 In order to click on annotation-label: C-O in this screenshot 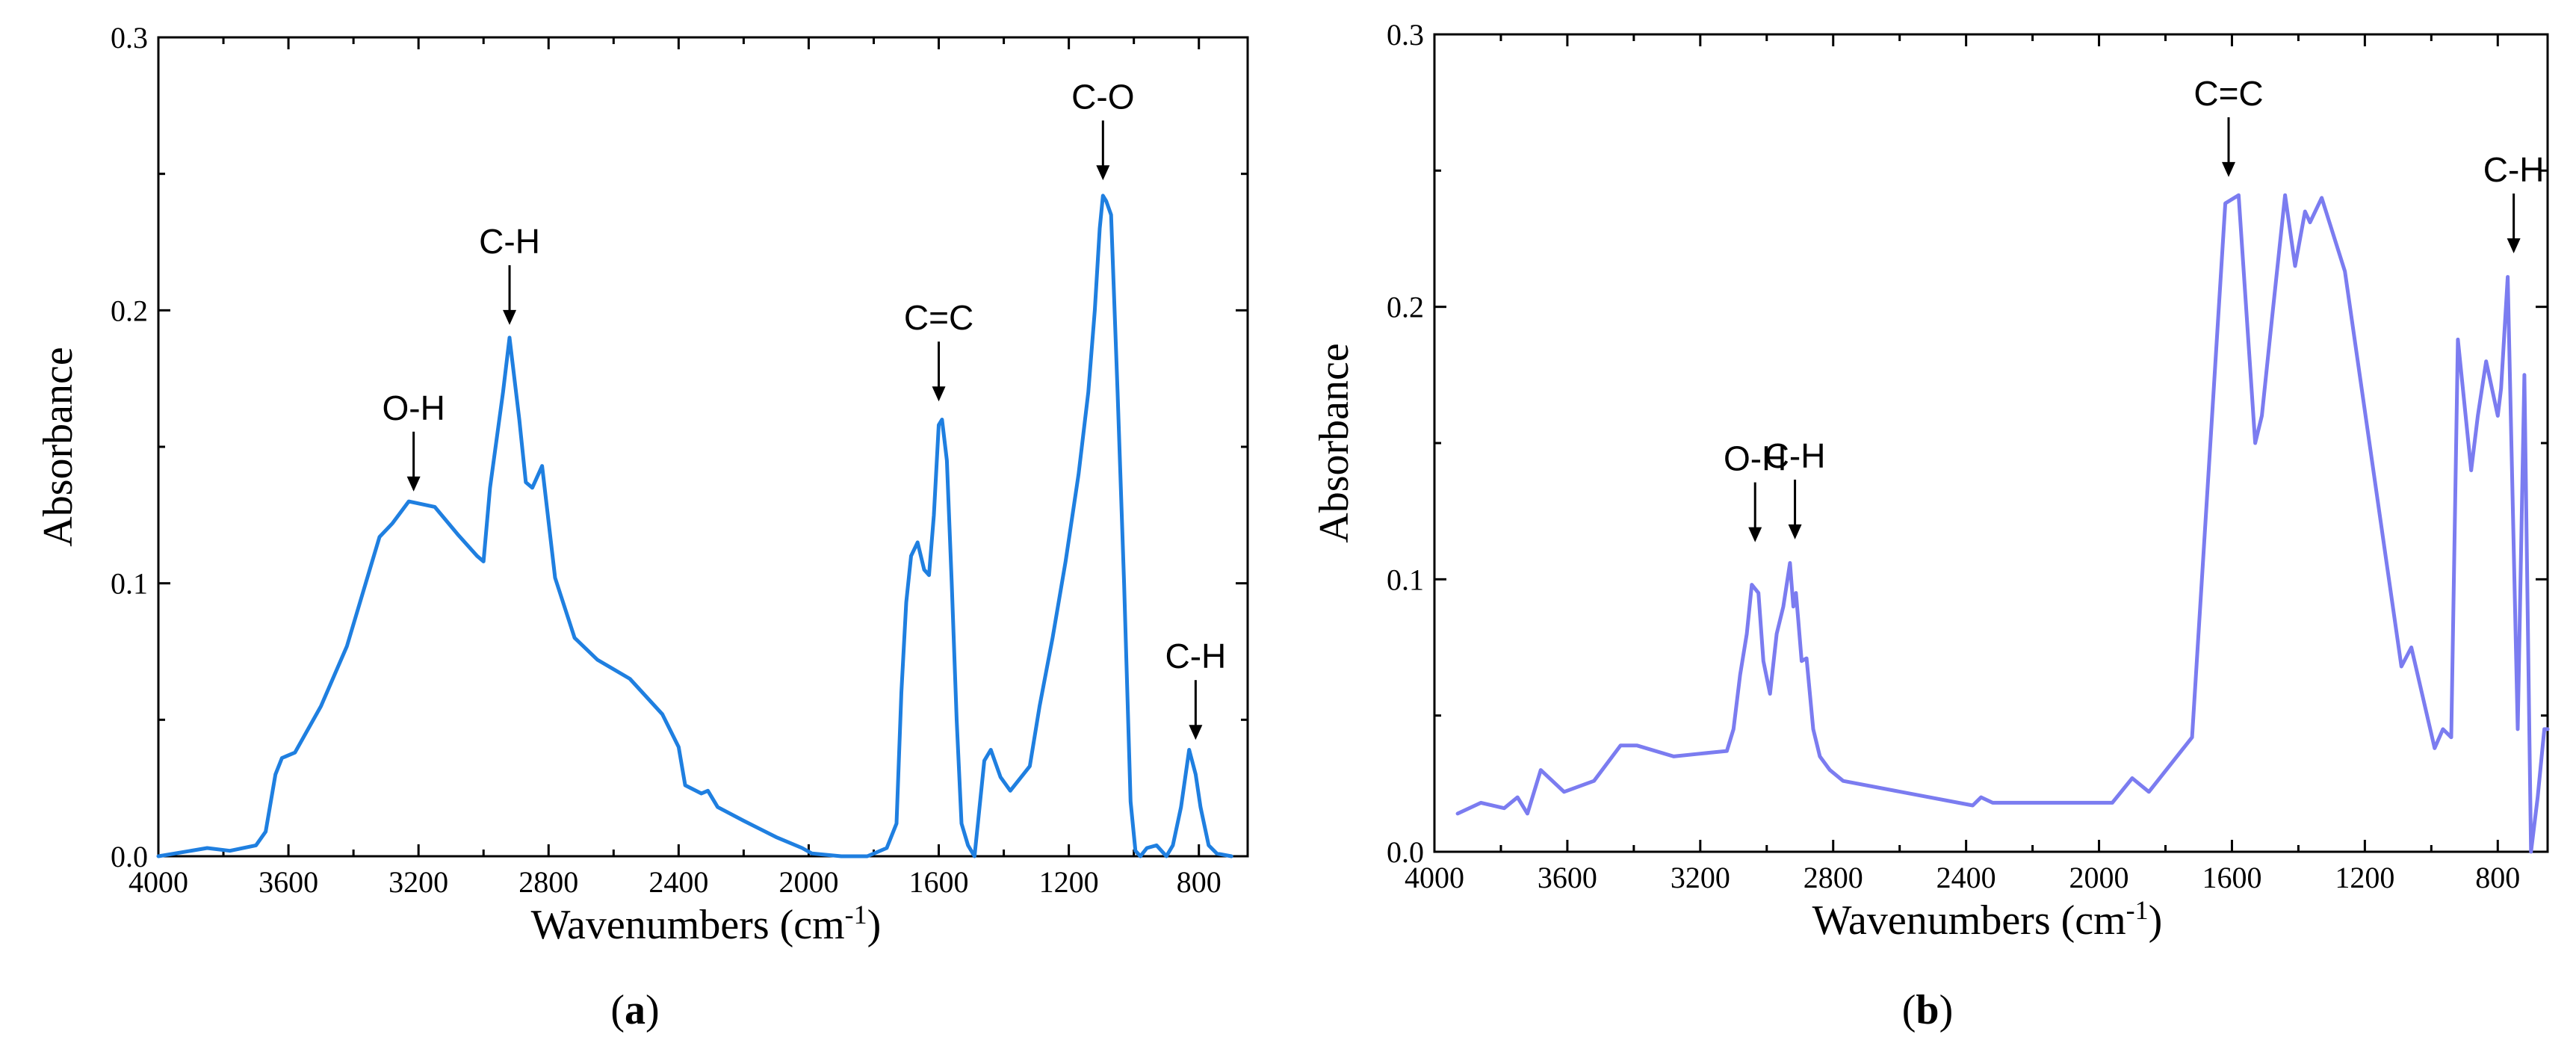, I will do `click(1102, 96)`.